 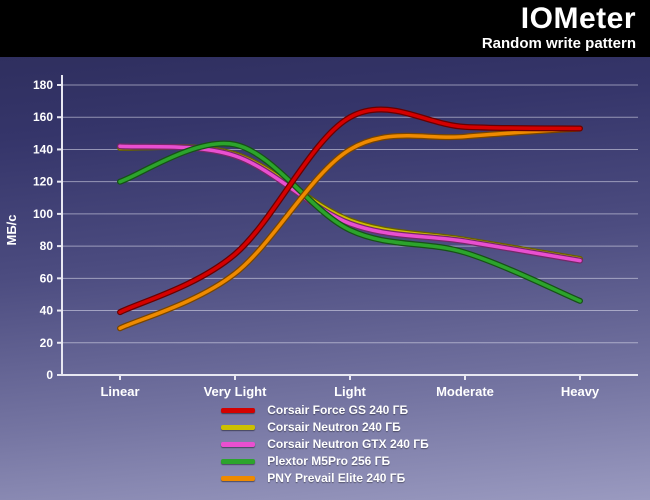 What do you see at coordinates (49, 375) in the screenshot?
I see `y-tick-label: 0` at bounding box center [49, 375].